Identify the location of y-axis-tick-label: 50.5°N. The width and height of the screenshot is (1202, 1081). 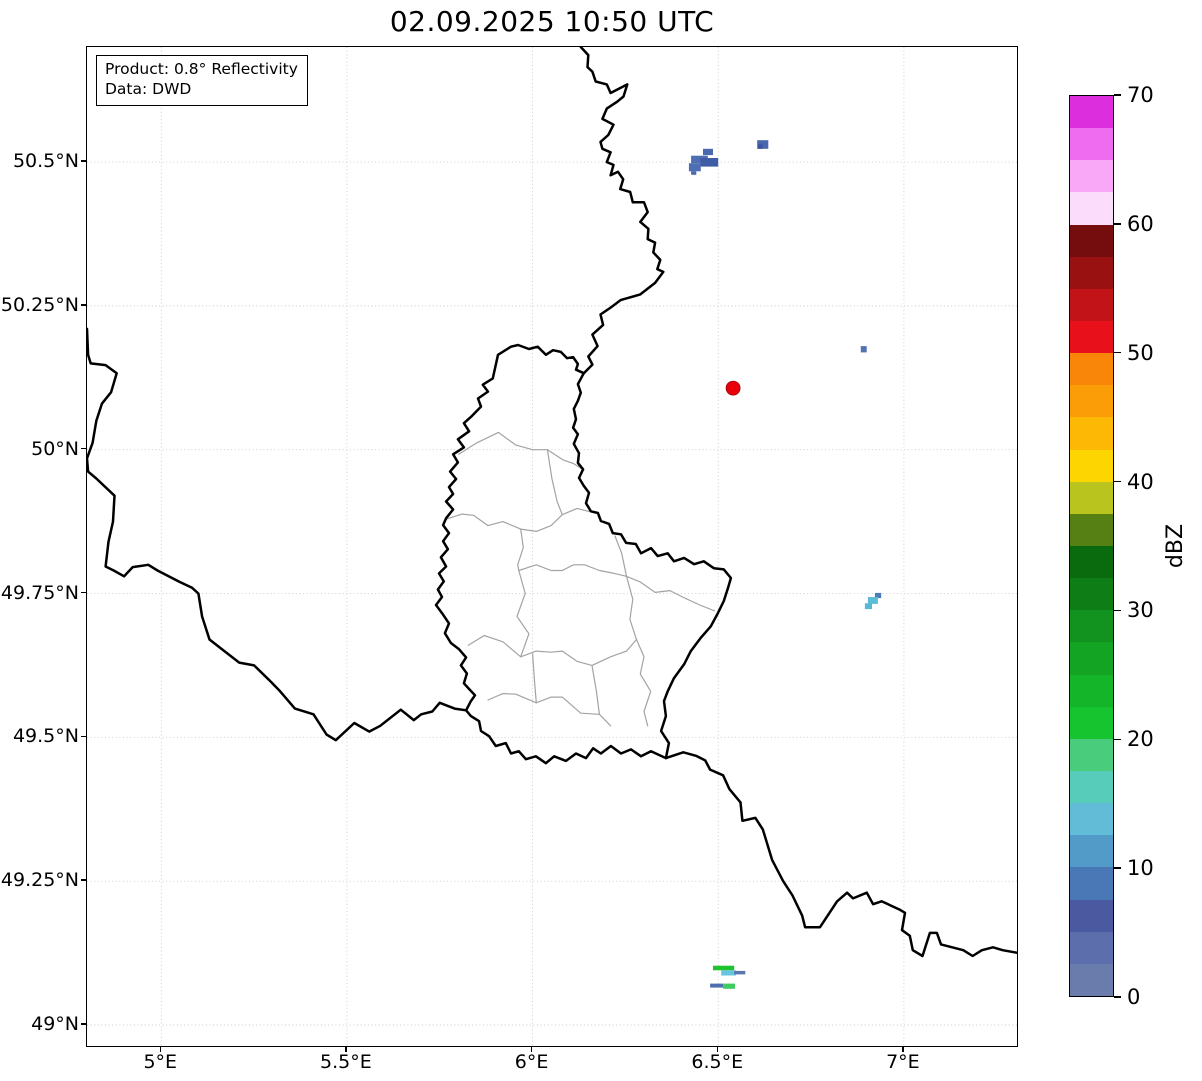
(45, 161).